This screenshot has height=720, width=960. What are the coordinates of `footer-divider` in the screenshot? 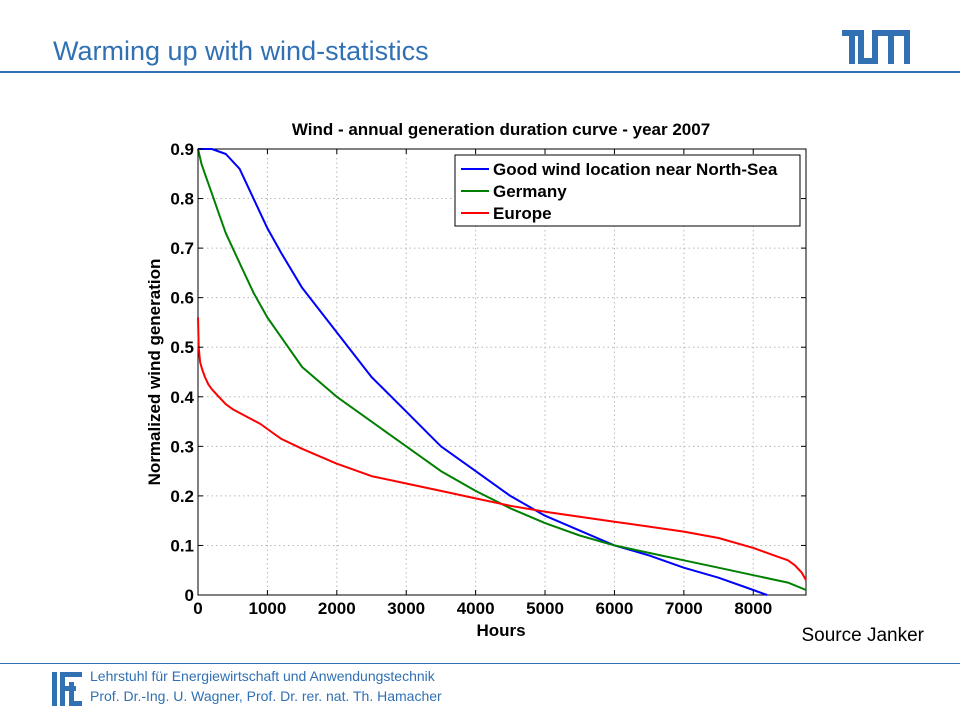 It's located at (480, 663).